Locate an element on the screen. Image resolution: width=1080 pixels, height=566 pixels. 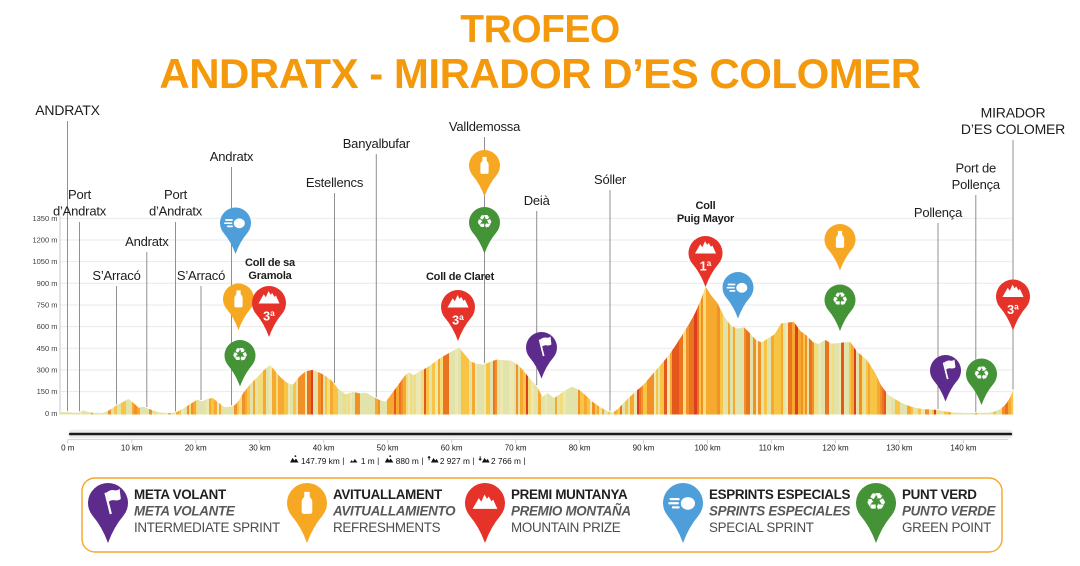
comet-icon is located at coordinates (681, 503).